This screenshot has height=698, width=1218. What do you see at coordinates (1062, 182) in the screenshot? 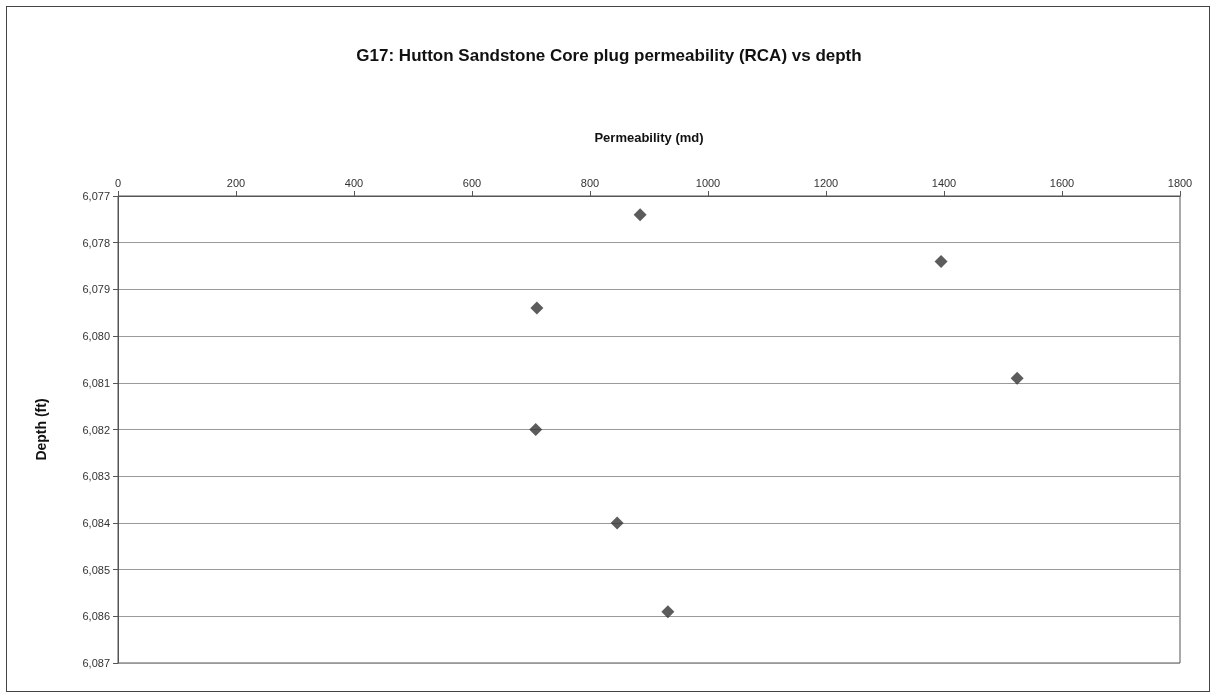
I see `x-tick-label: 1600` at bounding box center [1062, 182].